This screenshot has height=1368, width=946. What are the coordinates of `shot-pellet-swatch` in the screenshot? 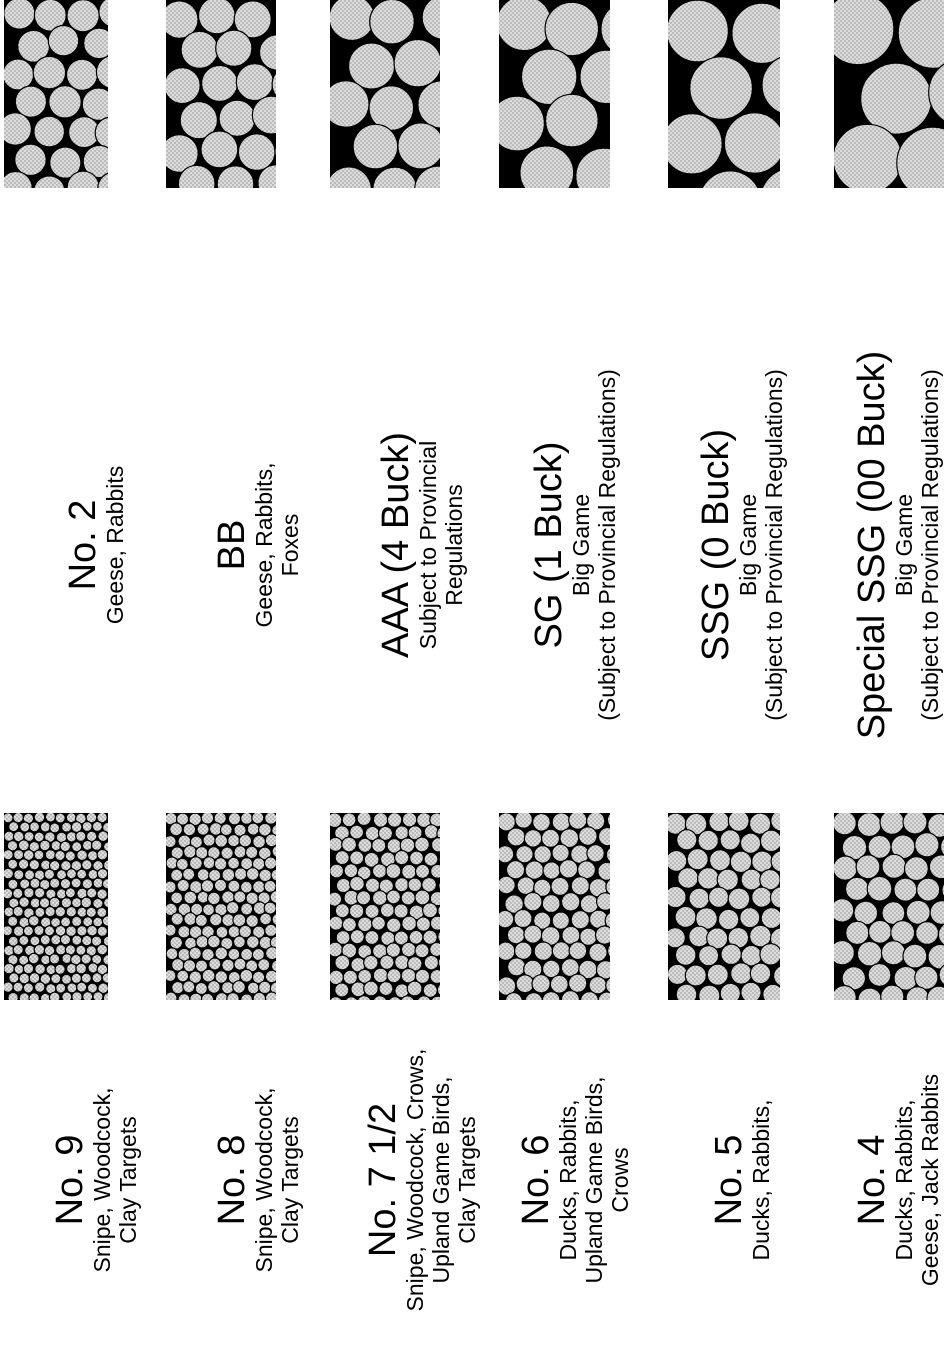 It's located at (724, 906).